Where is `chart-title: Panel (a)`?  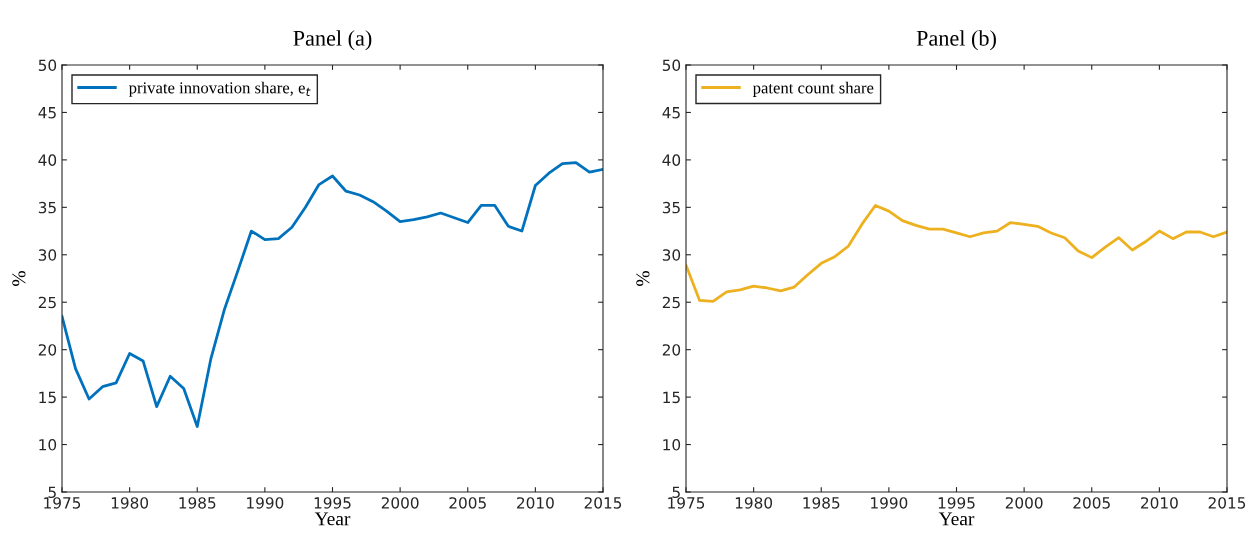 chart-title: Panel (a) is located at coordinates (332, 40).